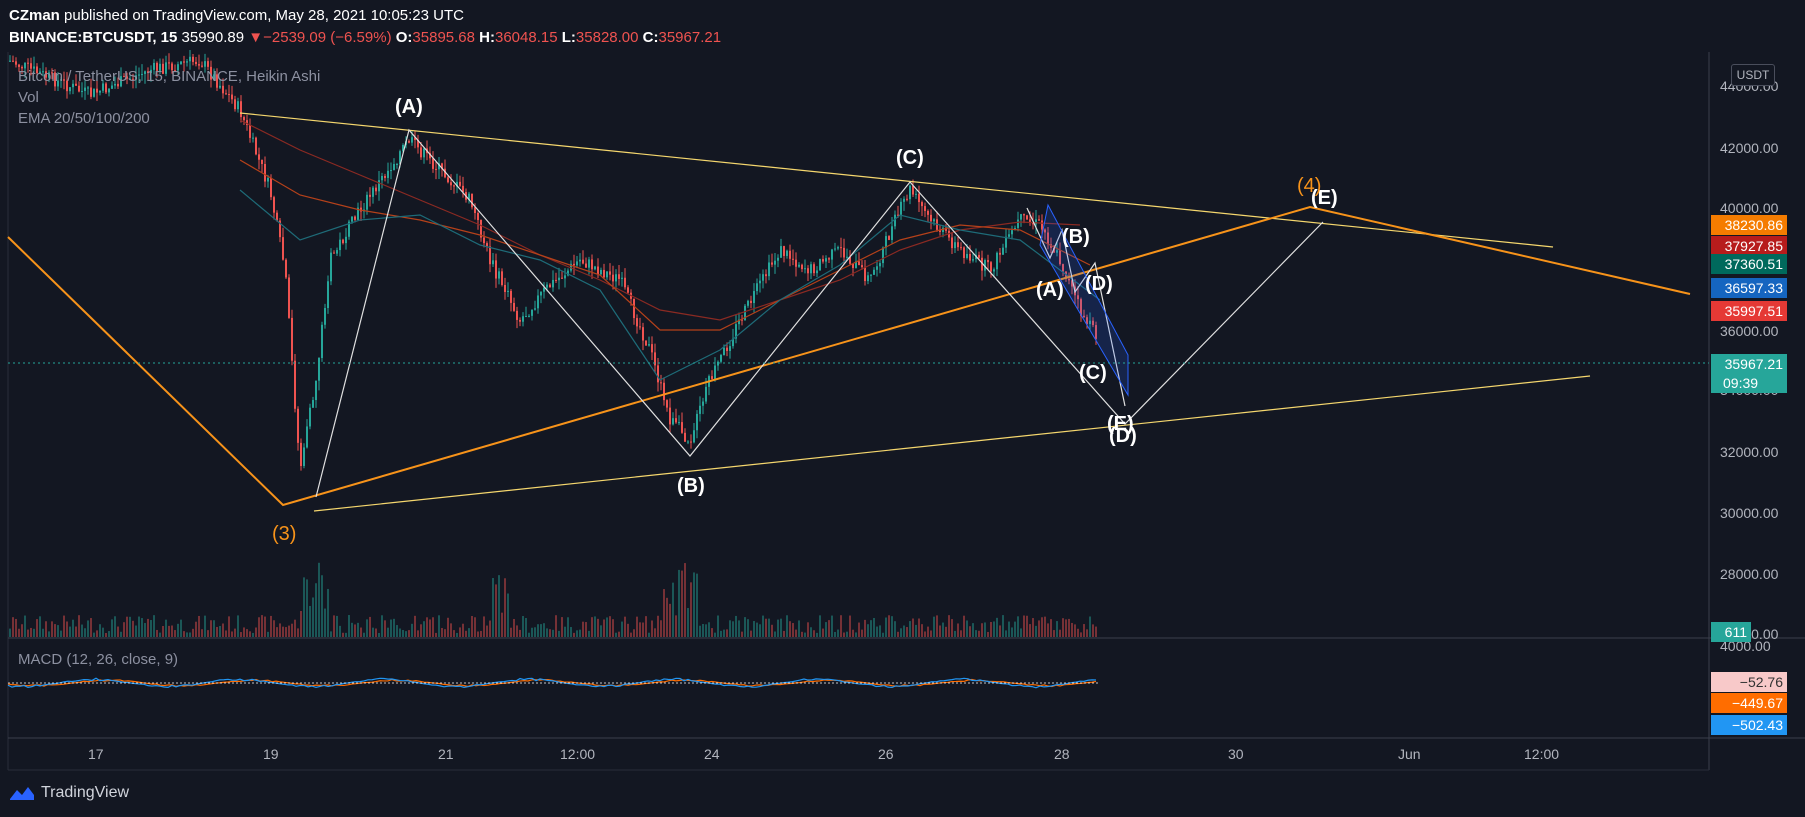 The width and height of the screenshot is (1805, 817). What do you see at coordinates (1749, 331) in the screenshot?
I see `price-tick: 36000.00` at bounding box center [1749, 331].